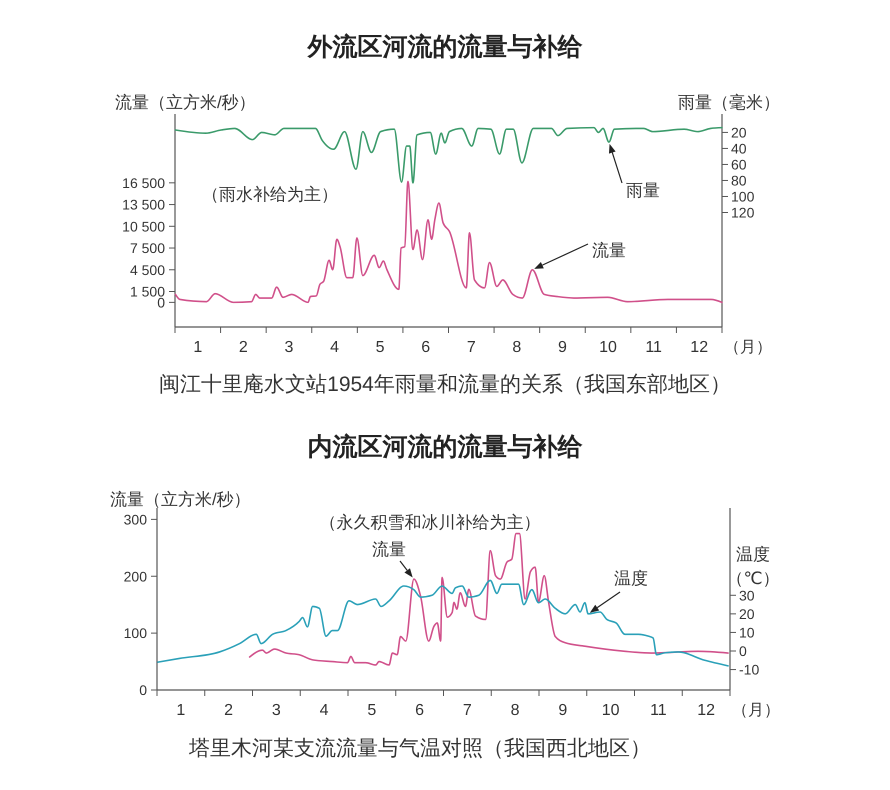 The height and width of the screenshot is (790, 890). I want to click on y-tick-label: 7 500, so click(148, 248).